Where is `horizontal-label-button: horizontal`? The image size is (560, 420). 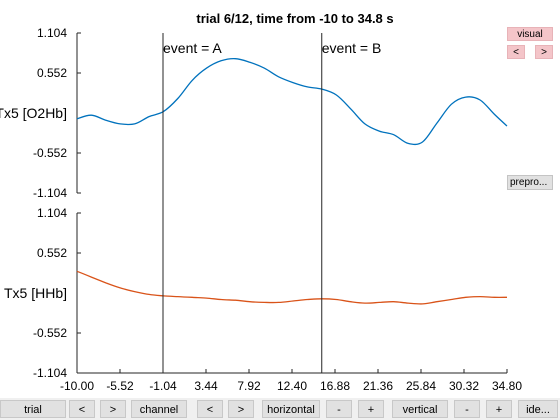 horizontal-label-button: horizontal is located at coordinates (291, 409).